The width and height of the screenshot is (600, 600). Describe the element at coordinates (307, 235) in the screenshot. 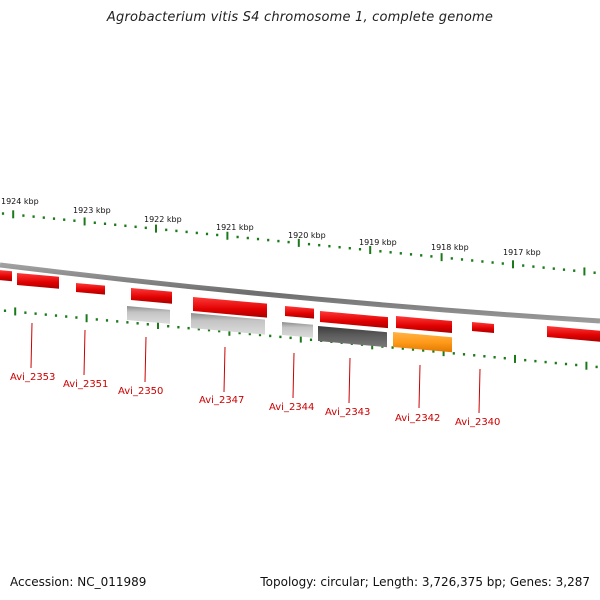

I see `scale-tick-label: 1920 kbp` at that location.